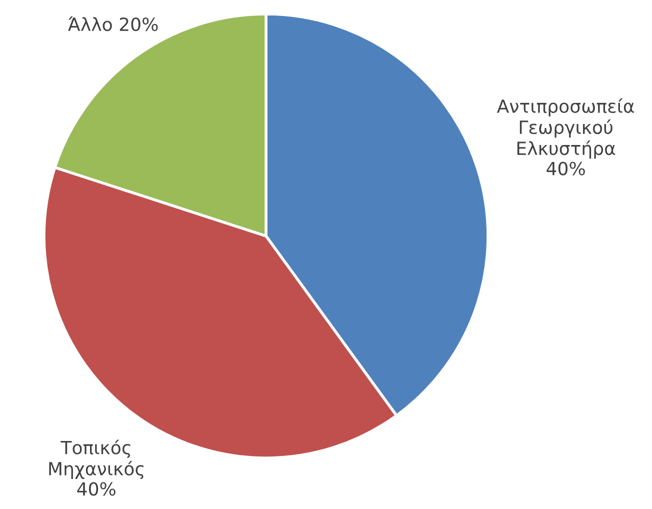  What do you see at coordinates (565, 128) in the screenshot?
I see `slice-label: Αντιπροσωπεία Γεωργικού Ελκυστήρα` at bounding box center [565, 128].